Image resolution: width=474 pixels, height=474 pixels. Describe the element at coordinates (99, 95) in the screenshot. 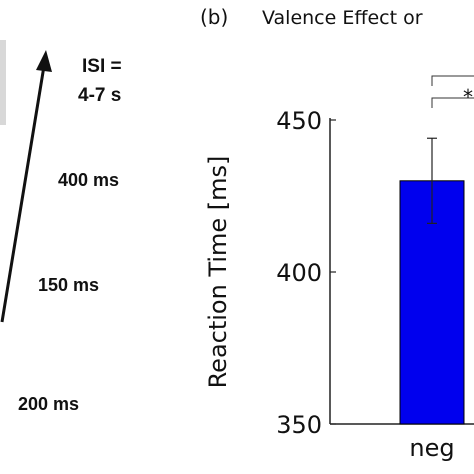

I see `isi-label-line2: 4-7 s` at that location.